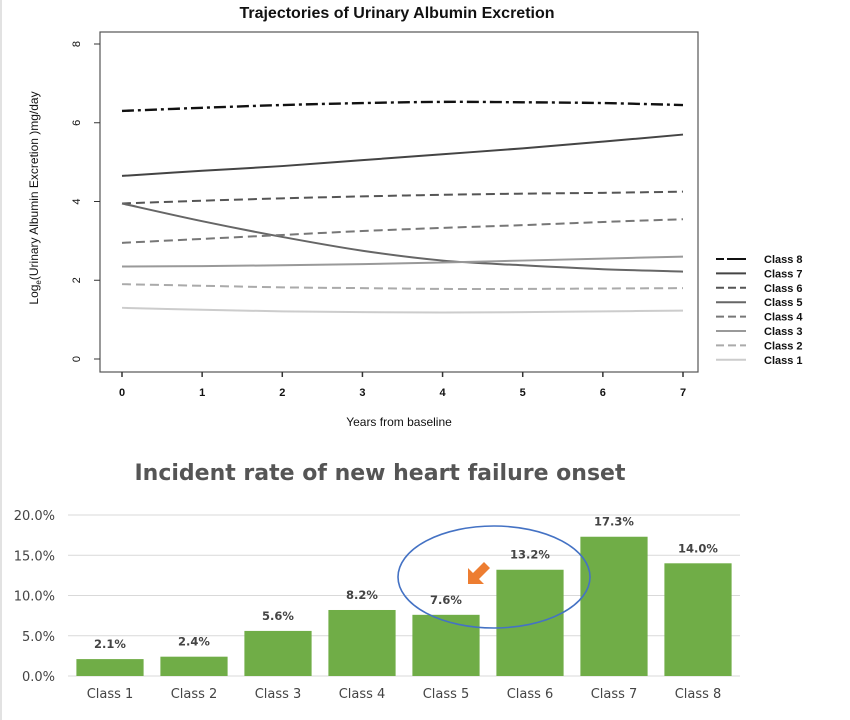 The height and width of the screenshot is (720, 850). I want to click on x-tick-label: 0, so click(122, 393).